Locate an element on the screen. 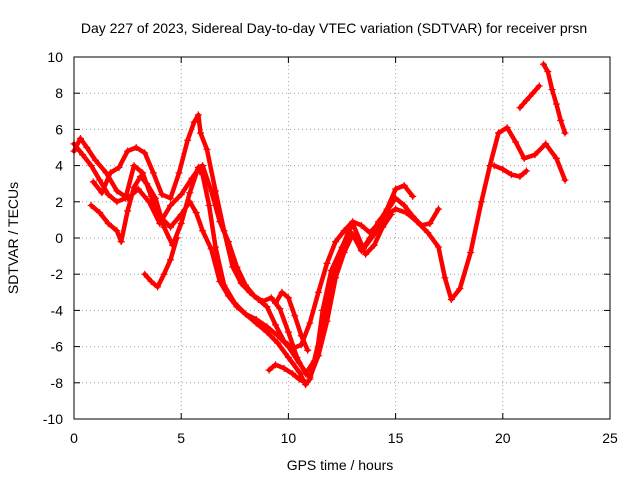 This screenshot has width=640, height=480. x-tick-label: 5 is located at coordinates (181, 438).